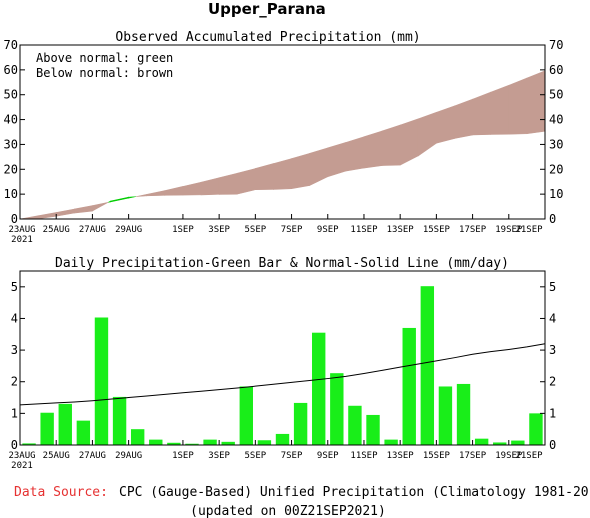  What do you see at coordinates (14, 287) in the screenshot?
I see `y-tick-label: 5` at bounding box center [14, 287].